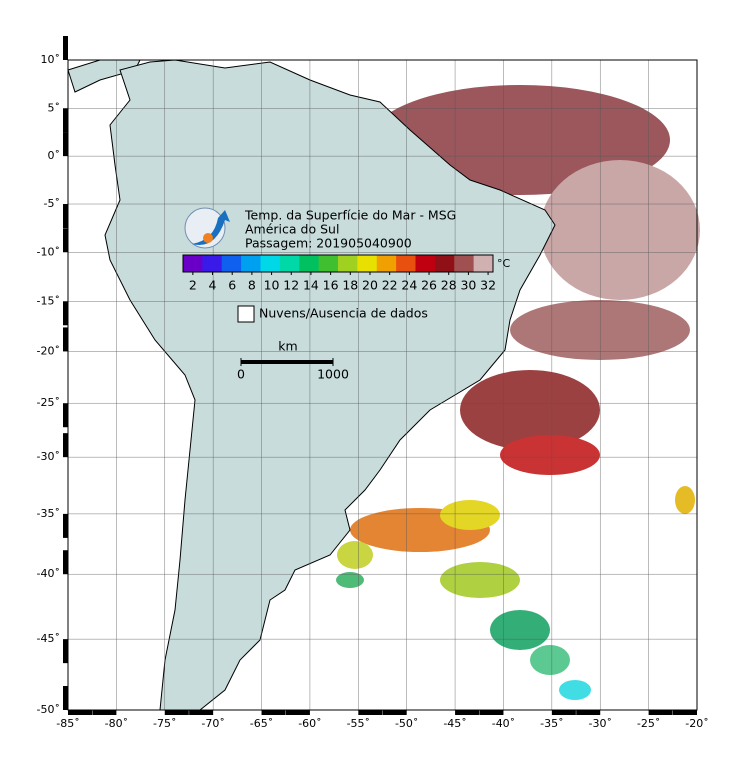 The width and height of the screenshot is (741, 781). I want to click on colorbar: 2 4 6 8 10 12 14 16 18 20 22 24 26 28 30 32, so click(339, 273).